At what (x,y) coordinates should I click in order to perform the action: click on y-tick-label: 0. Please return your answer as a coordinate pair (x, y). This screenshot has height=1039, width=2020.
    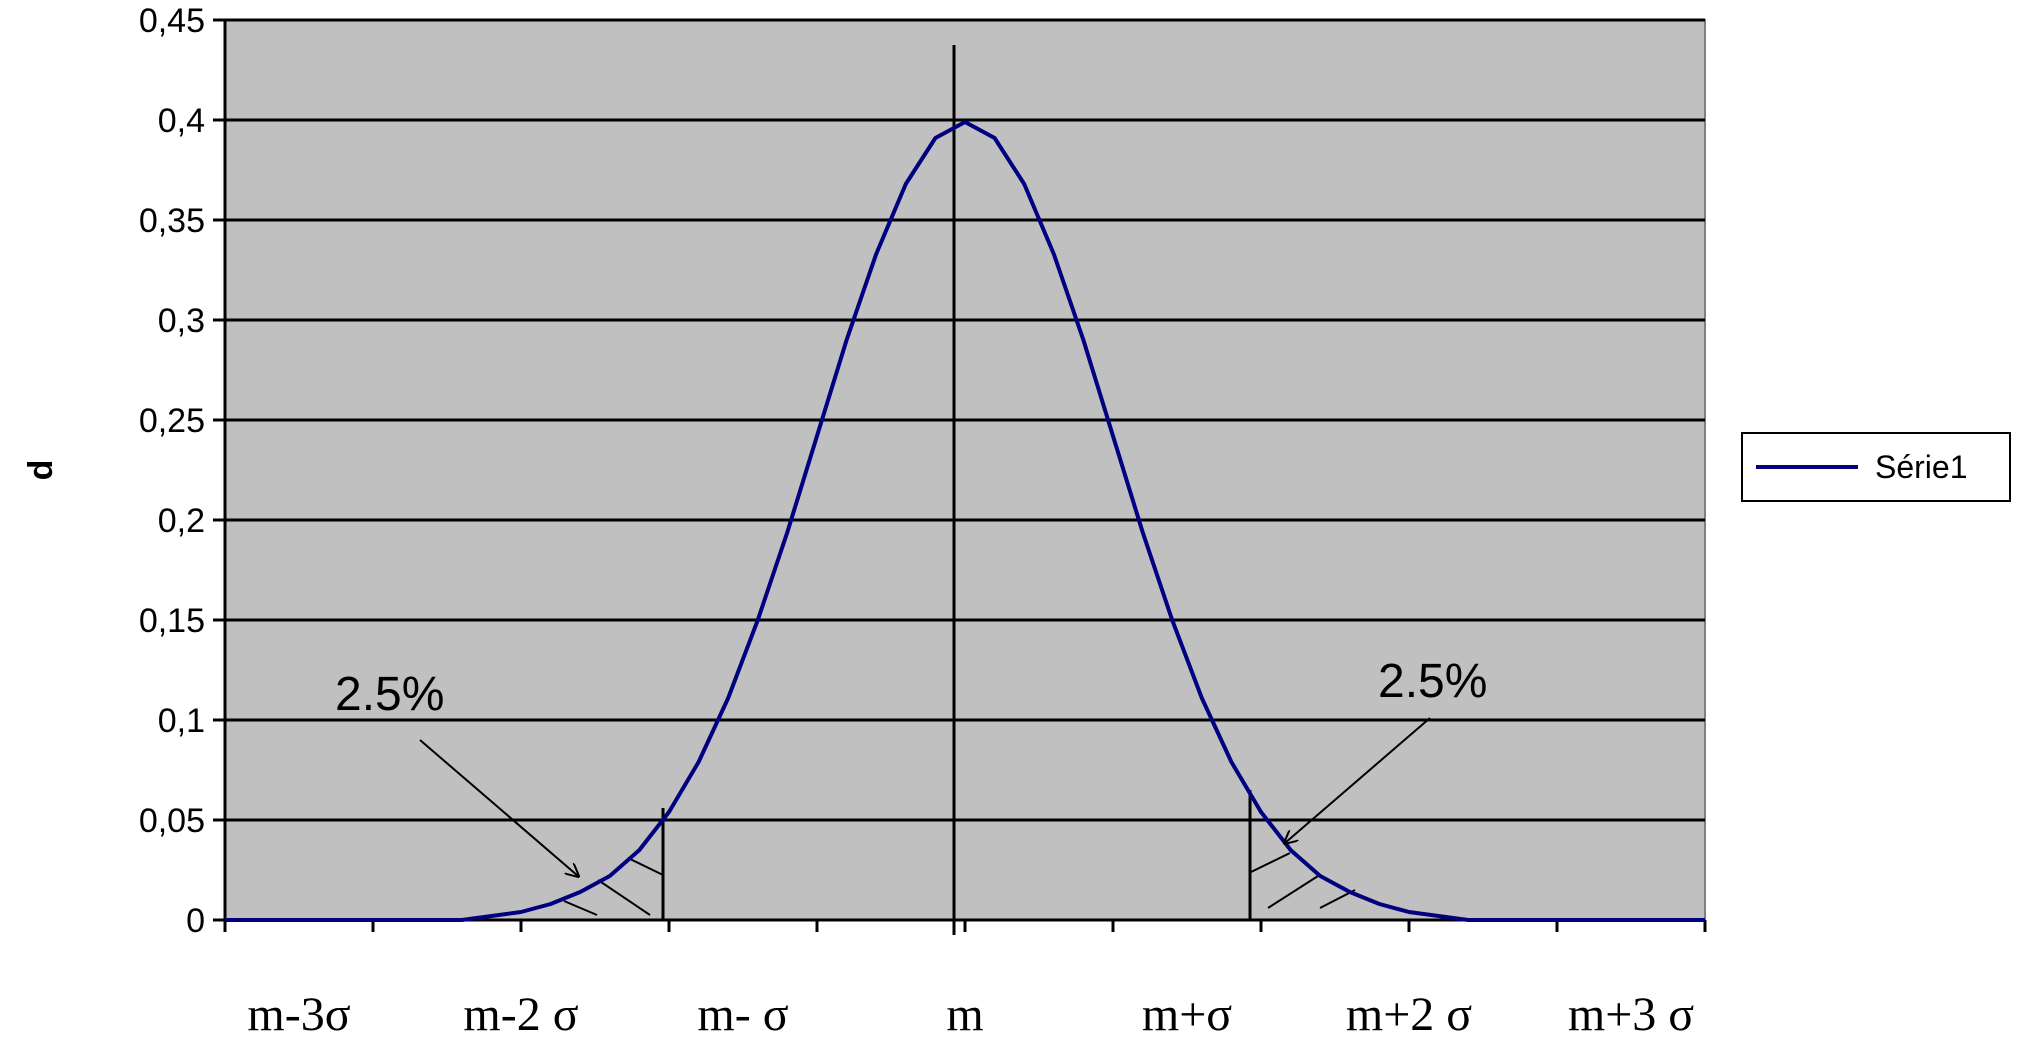
    Looking at the image, I should click on (195, 921).